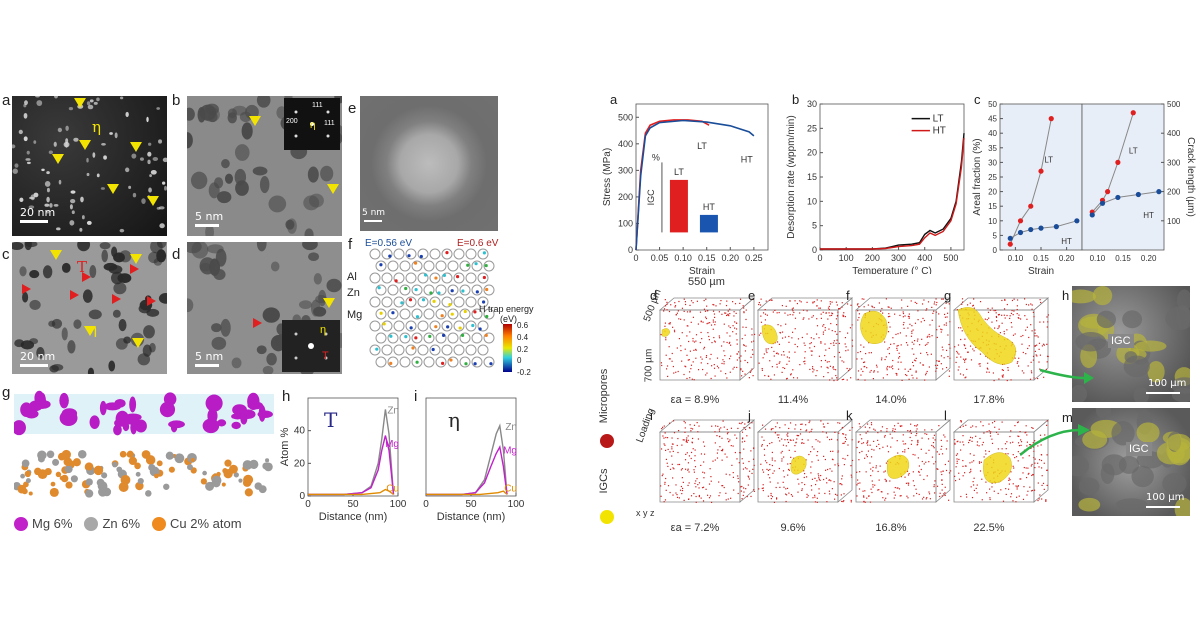 Image resolution: width=1200 pixels, height=630 pixels. What do you see at coordinates (21, 523) in the screenshot?
I see `mg-swatch` at bounding box center [21, 523].